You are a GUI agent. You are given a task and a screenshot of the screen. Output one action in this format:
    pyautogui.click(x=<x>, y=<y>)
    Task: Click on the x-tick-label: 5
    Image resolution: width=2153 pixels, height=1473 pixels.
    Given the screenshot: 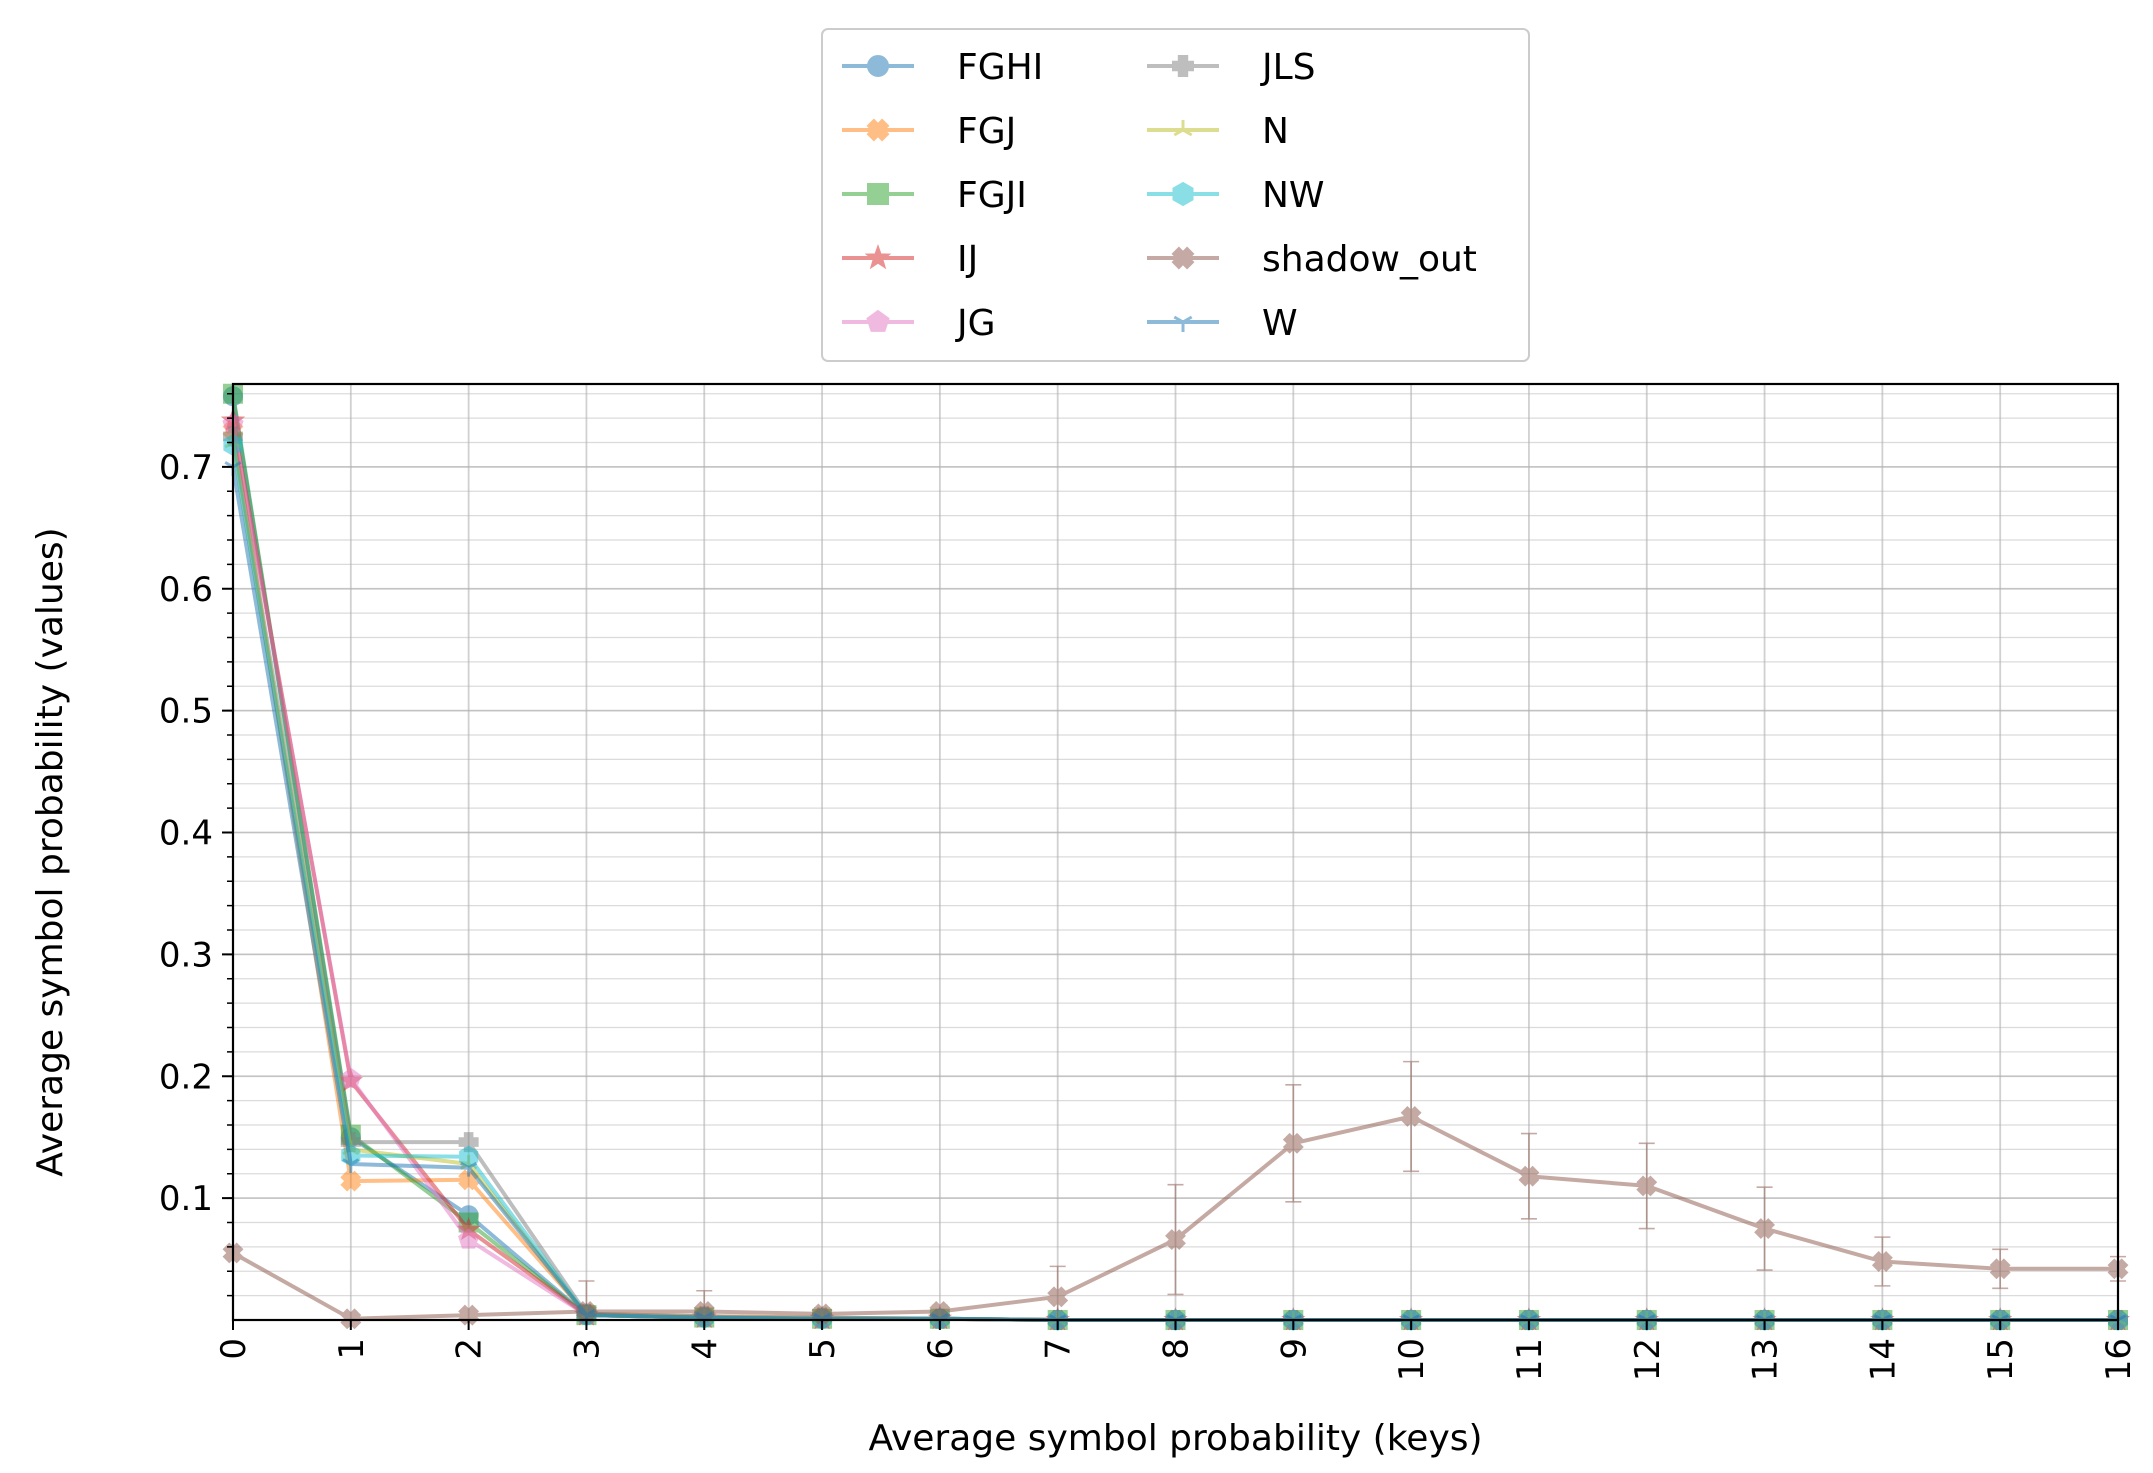 What is the action you would take?
    pyautogui.click(x=823, y=1349)
    